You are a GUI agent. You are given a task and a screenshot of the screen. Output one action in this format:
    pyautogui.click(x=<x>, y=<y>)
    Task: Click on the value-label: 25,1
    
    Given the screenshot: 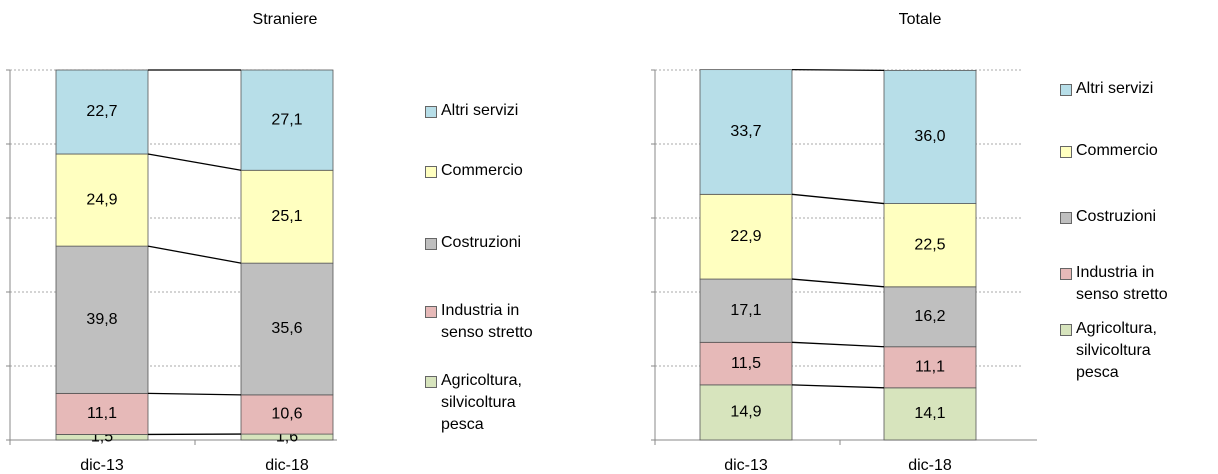 What is the action you would take?
    pyautogui.click(x=286, y=216)
    